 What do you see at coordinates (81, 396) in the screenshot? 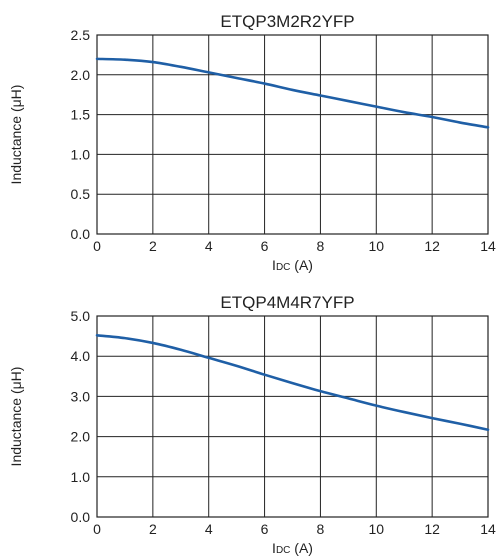
I see `y-tick-label: 3.0` at bounding box center [81, 396].